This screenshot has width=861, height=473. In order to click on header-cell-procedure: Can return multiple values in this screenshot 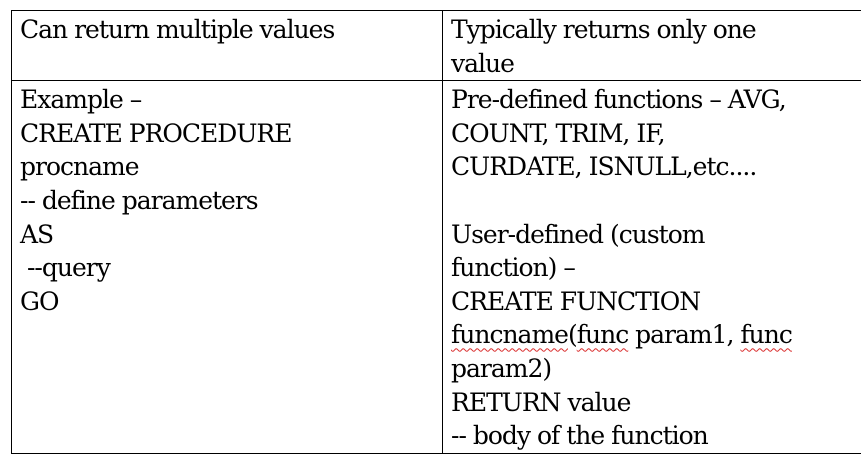, I will do `click(227, 45)`.